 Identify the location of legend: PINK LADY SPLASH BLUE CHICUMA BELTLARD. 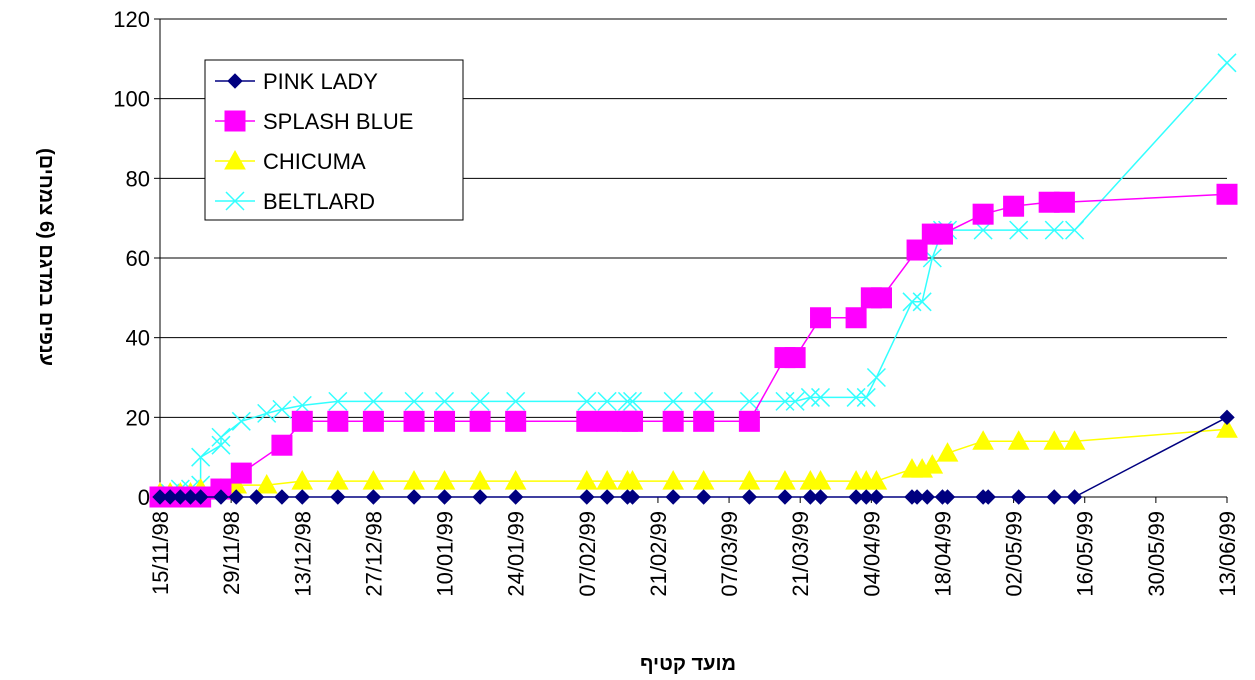
(334, 140).